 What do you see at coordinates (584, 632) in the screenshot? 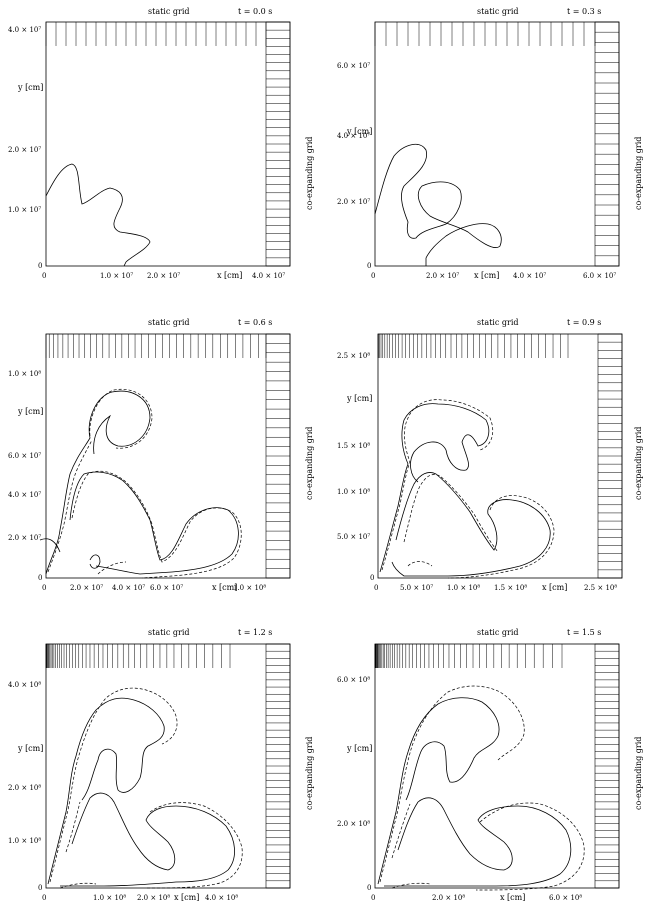
I see `time-label: t = 1.5 s` at bounding box center [584, 632].